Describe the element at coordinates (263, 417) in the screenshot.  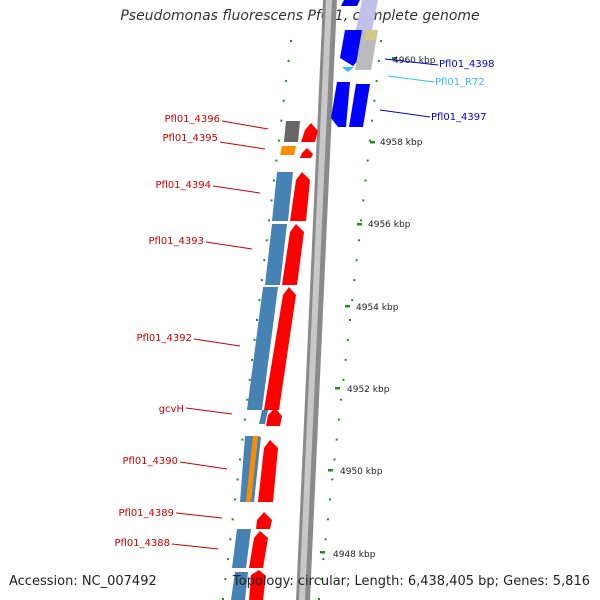
I see `gene-gcvh-blue` at that location.